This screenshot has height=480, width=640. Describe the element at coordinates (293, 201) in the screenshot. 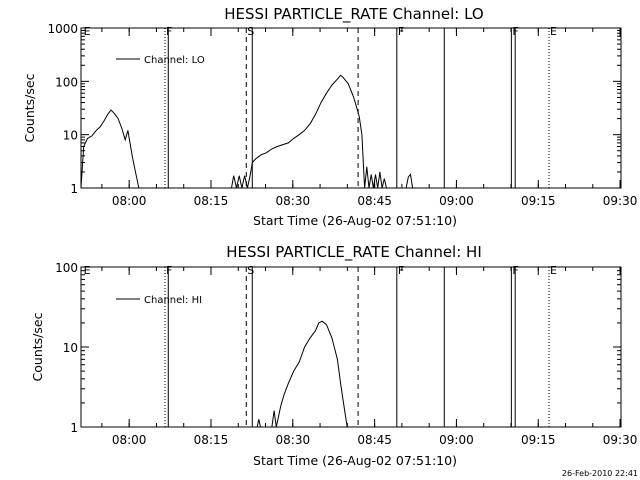

I see `x-tick-label-lo: 08:30` at that location.